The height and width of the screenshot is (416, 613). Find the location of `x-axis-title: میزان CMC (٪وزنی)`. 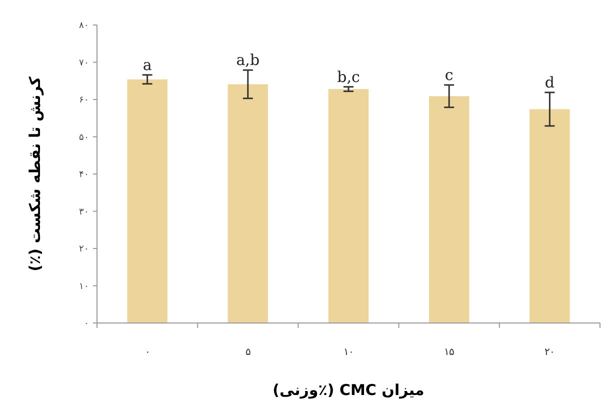

x-axis-title: میزان CMC (٪وزنی) is located at coordinates (348, 390).